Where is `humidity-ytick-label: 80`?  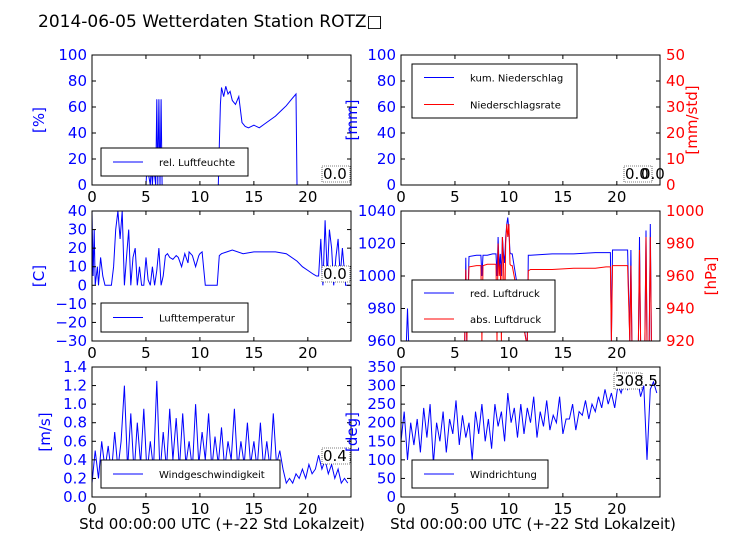
humidity-ytick-label: 80 is located at coordinates (77, 81).